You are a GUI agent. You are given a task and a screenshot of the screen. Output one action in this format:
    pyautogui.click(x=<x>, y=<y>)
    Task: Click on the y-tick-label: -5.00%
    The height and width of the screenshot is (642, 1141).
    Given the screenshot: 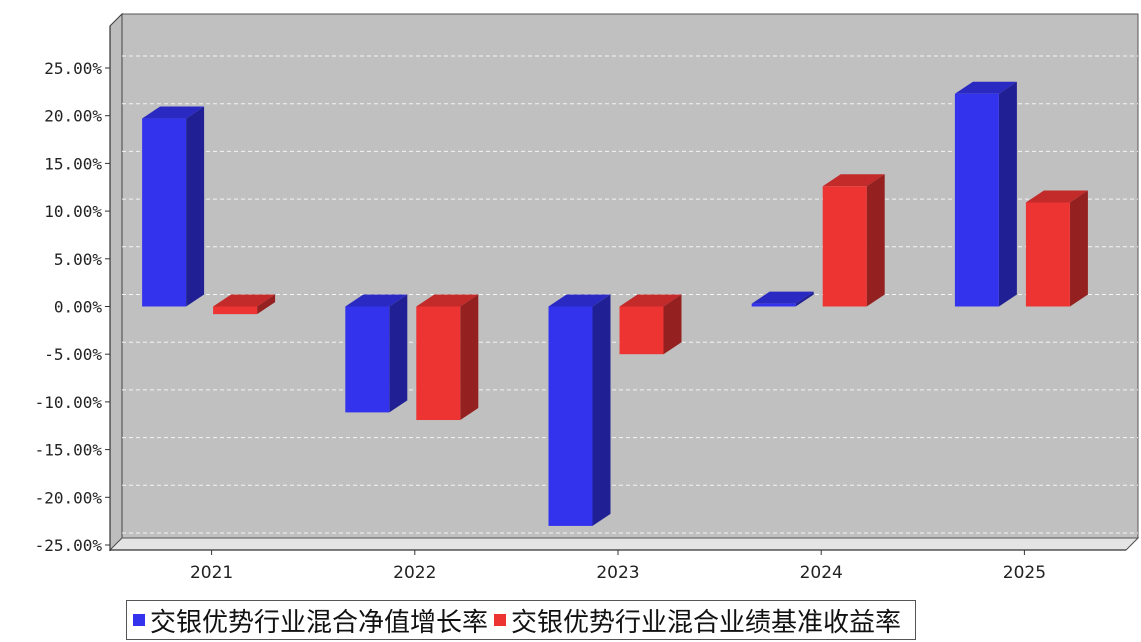 What is the action you would take?
    pyautogui.click(x=73, y=354)
    